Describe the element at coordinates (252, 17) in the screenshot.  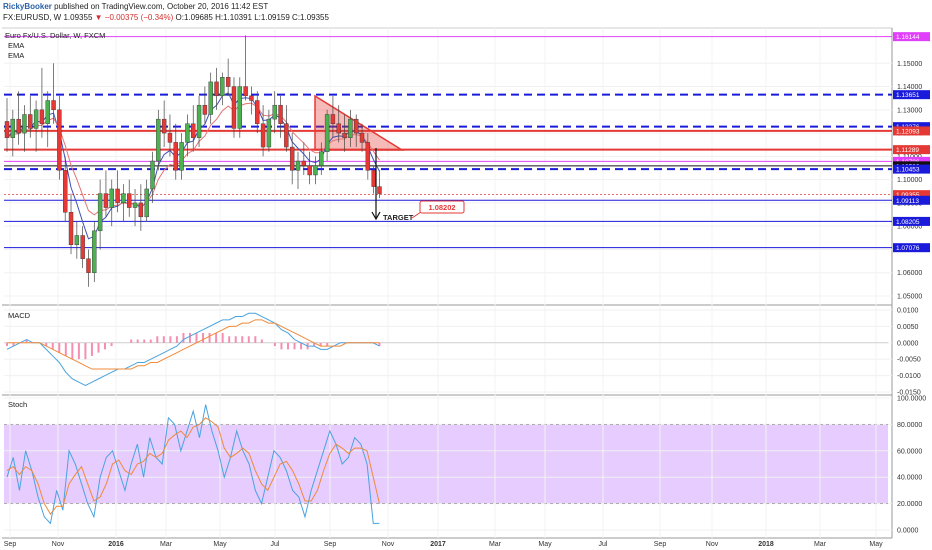
I see `ohlc-values: O:1.09685 H:1.10391 L:1.09159 C:1.09355` at that location.